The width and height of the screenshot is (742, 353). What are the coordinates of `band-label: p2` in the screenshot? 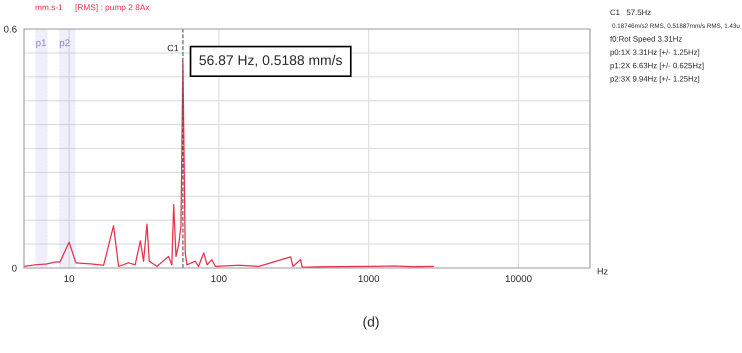 It's located at (65, 43).